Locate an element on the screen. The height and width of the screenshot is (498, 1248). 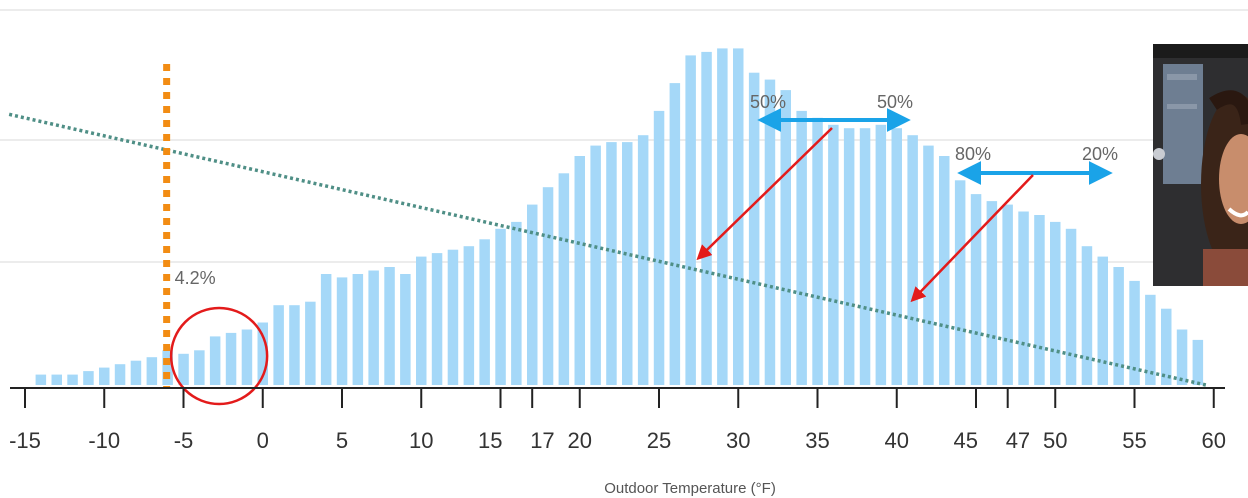
person-photo-icon is located at coordinates (1200, 165).